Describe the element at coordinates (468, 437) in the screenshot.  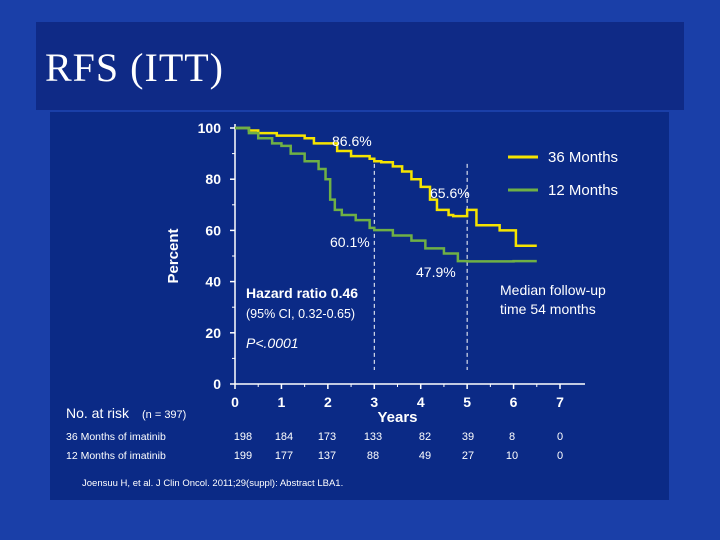
I see `risk-row-value: 39` at that location.